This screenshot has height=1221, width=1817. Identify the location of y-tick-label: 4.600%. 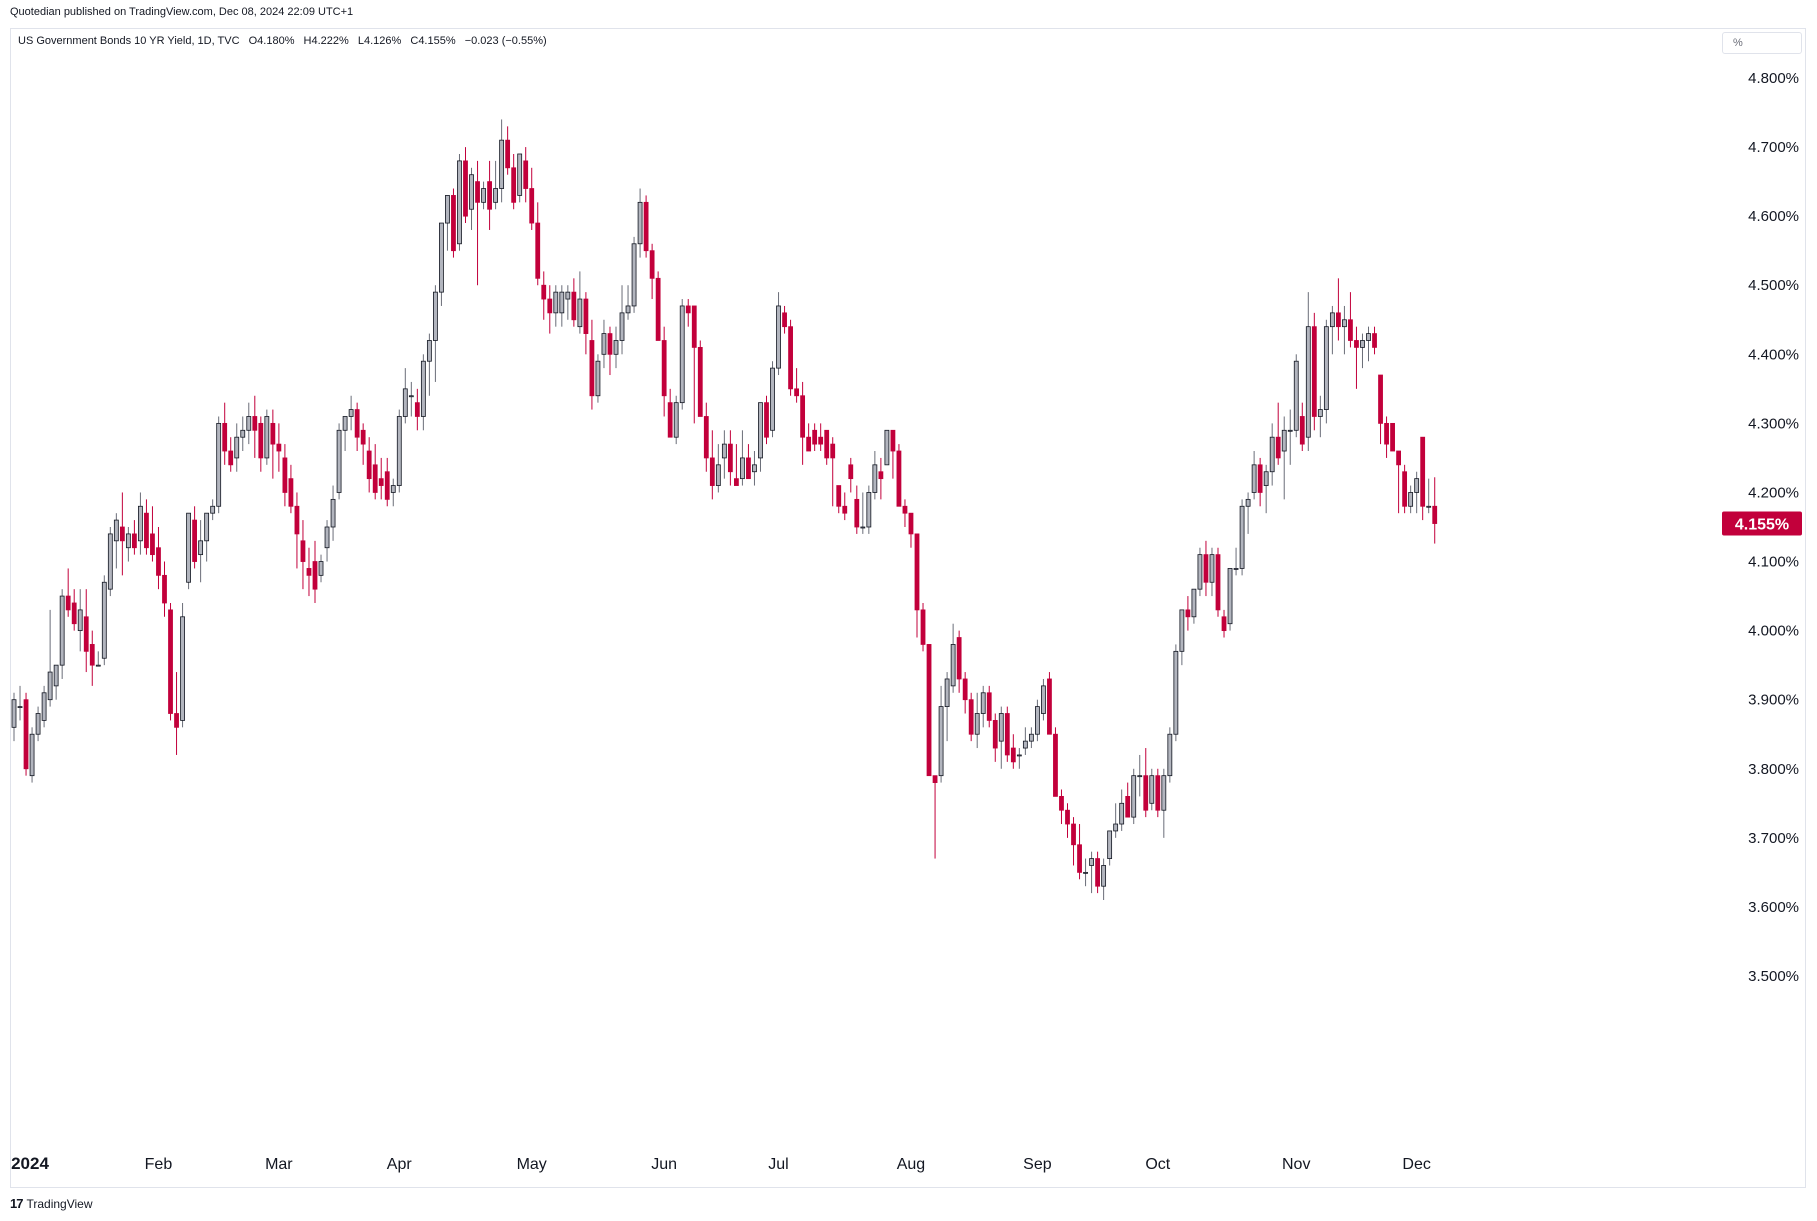
(1773, 216).